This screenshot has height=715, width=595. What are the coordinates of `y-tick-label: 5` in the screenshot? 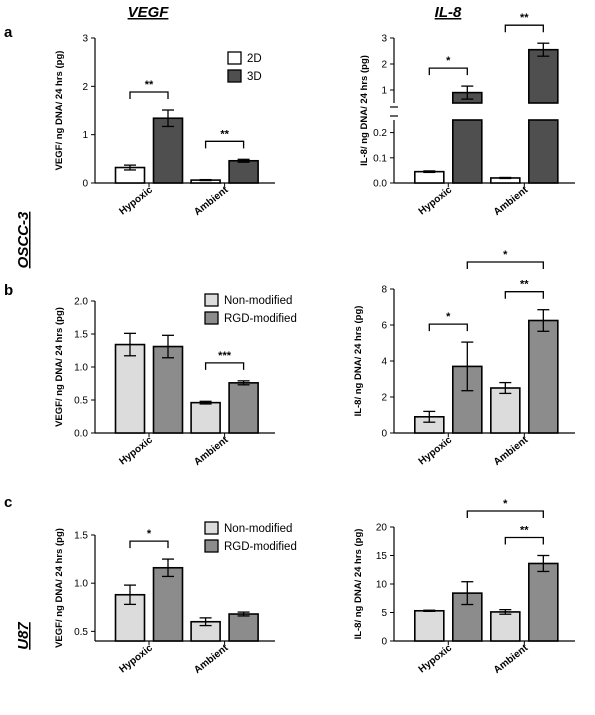 It's located at (384, 613).